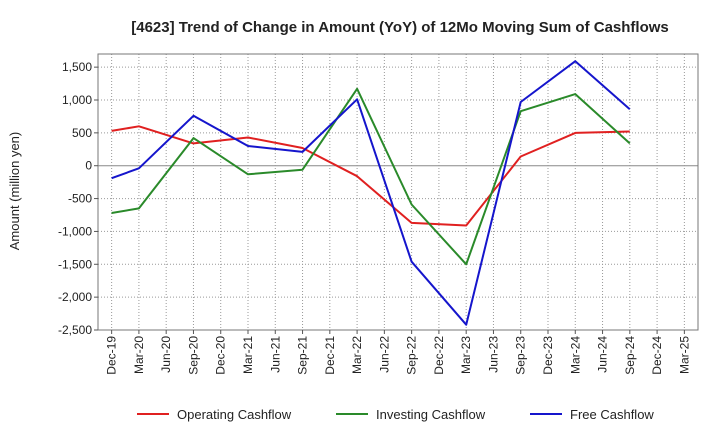  I want to click on y-tick-label: 1,500, so click(77, 67).